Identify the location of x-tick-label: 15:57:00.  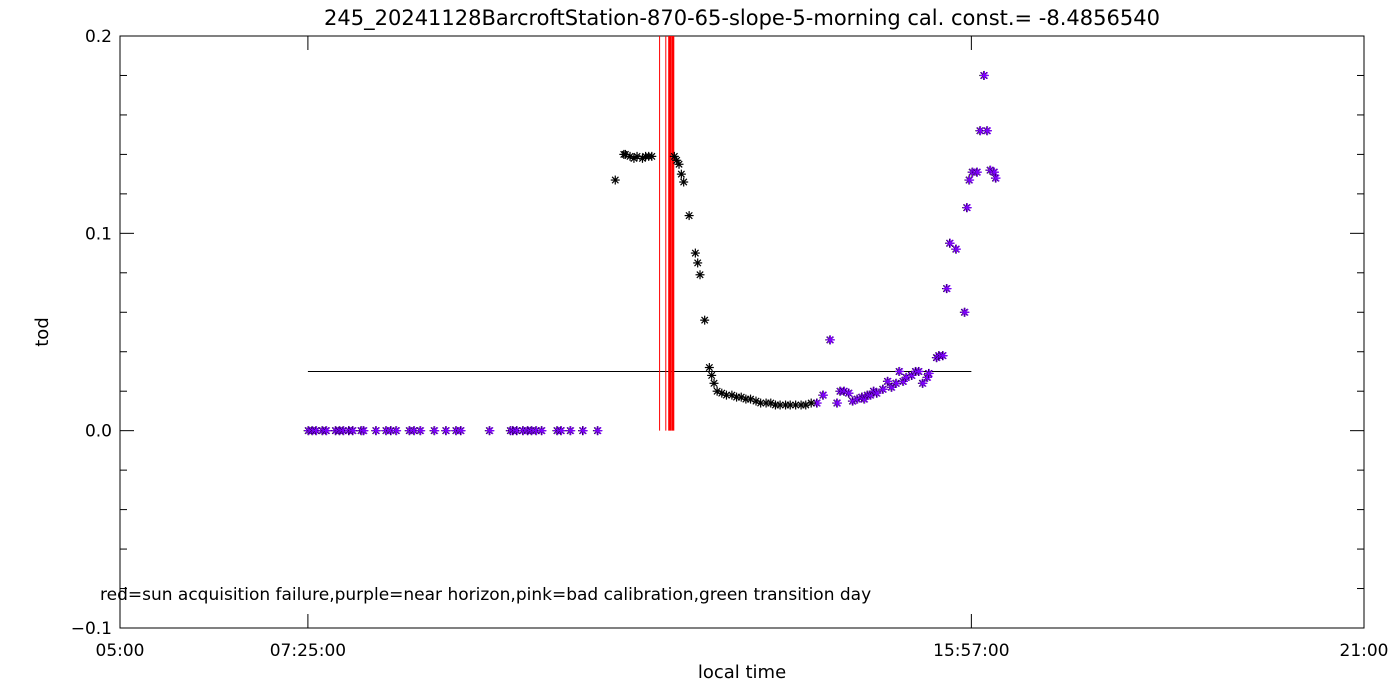
(971, 651).